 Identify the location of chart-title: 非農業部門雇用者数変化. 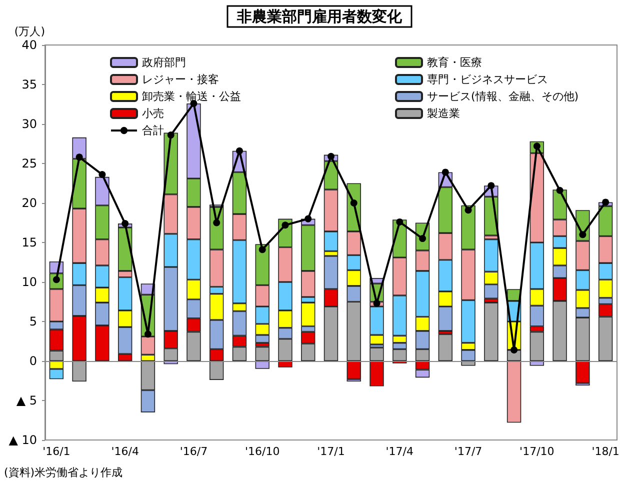
(319, 17).